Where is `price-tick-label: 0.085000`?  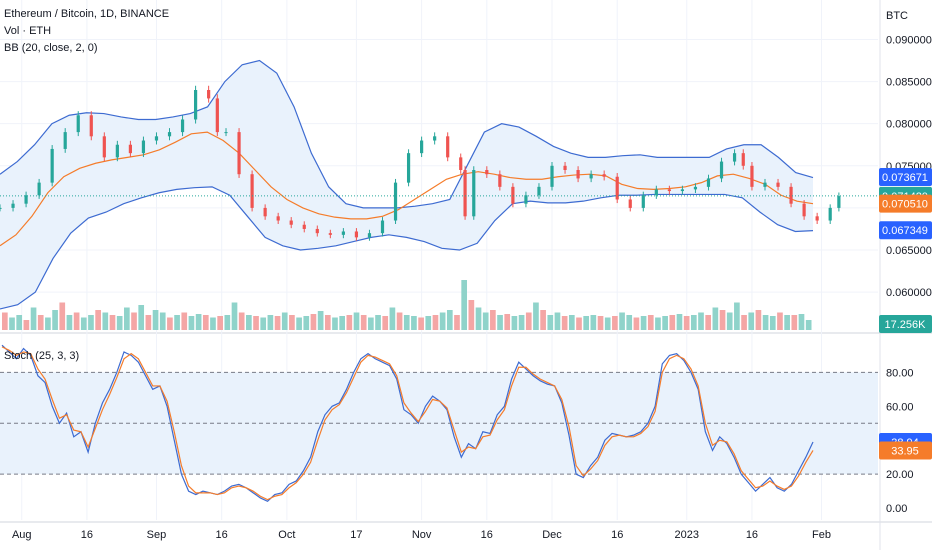
price-tick-label: 0.085000 is located at coordinates (909, 83).